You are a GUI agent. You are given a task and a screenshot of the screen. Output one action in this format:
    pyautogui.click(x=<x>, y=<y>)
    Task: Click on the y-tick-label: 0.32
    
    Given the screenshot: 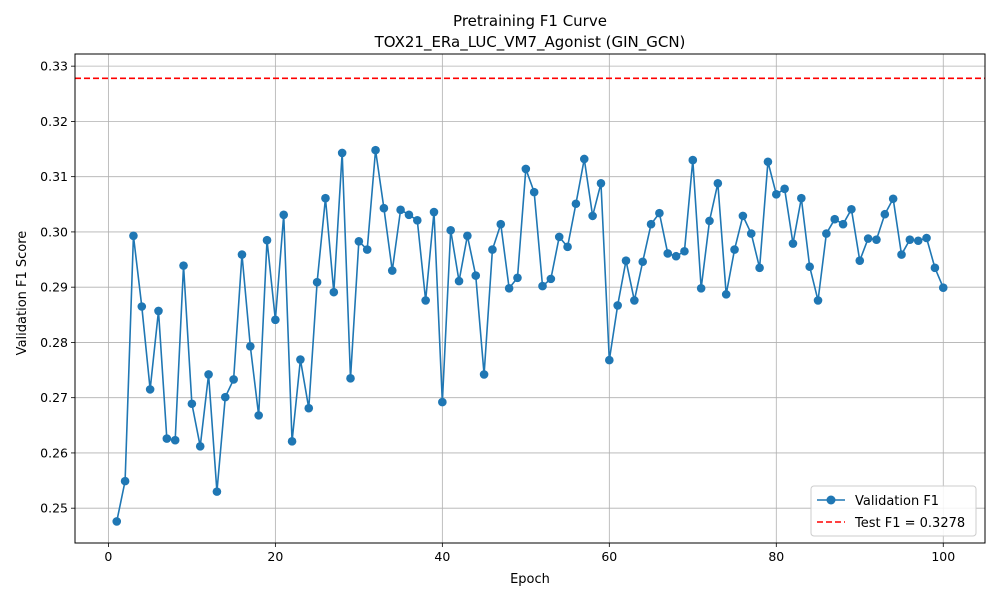 What is the action you would take?
    pyautogui.click(x=54, y=121)
    